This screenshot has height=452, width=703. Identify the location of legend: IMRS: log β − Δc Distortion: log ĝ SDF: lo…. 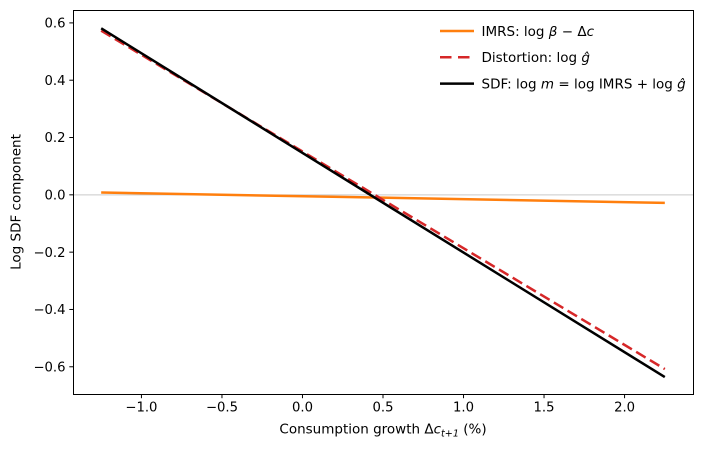
(563, 58).